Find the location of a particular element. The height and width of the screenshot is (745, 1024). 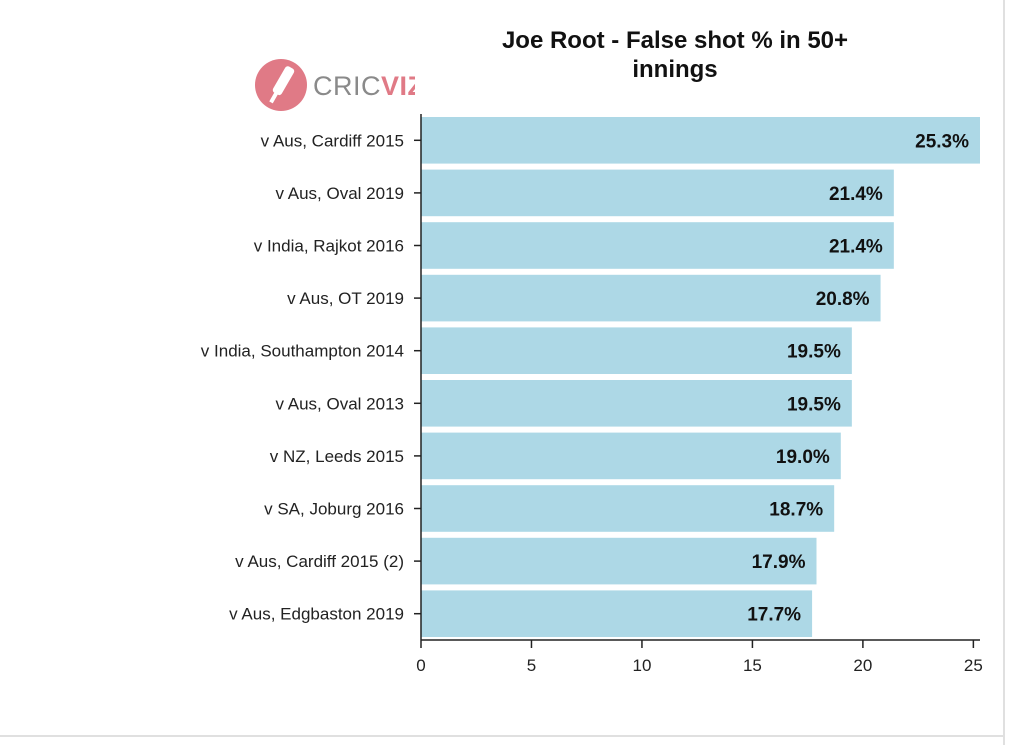

y-tick-label: v India, Rajkot 2016 is located at coordinates (329, 246).